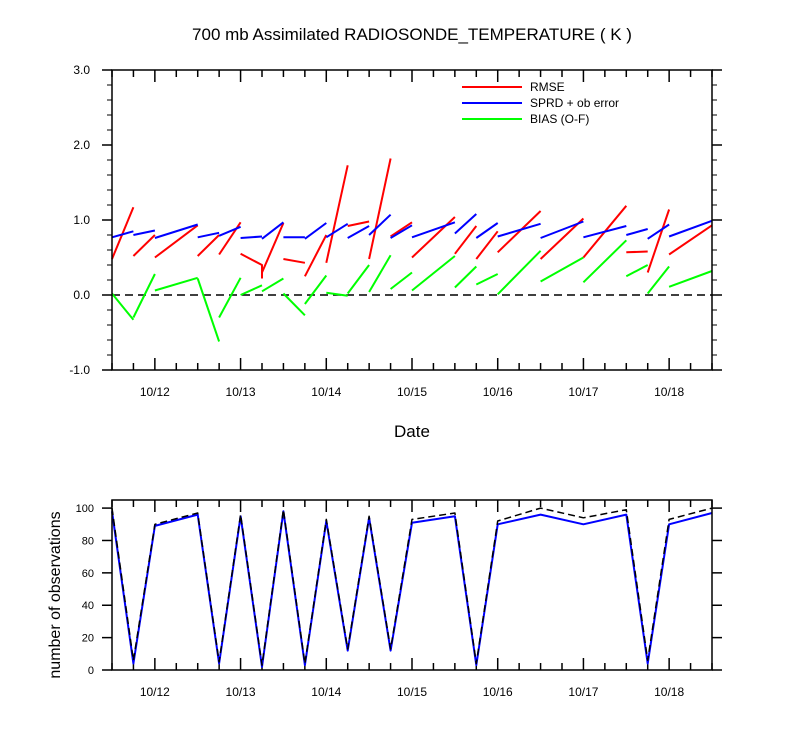 This screenshot has width=800, height=750. I want to click on y-tick-label: 80, so click(88, 541).